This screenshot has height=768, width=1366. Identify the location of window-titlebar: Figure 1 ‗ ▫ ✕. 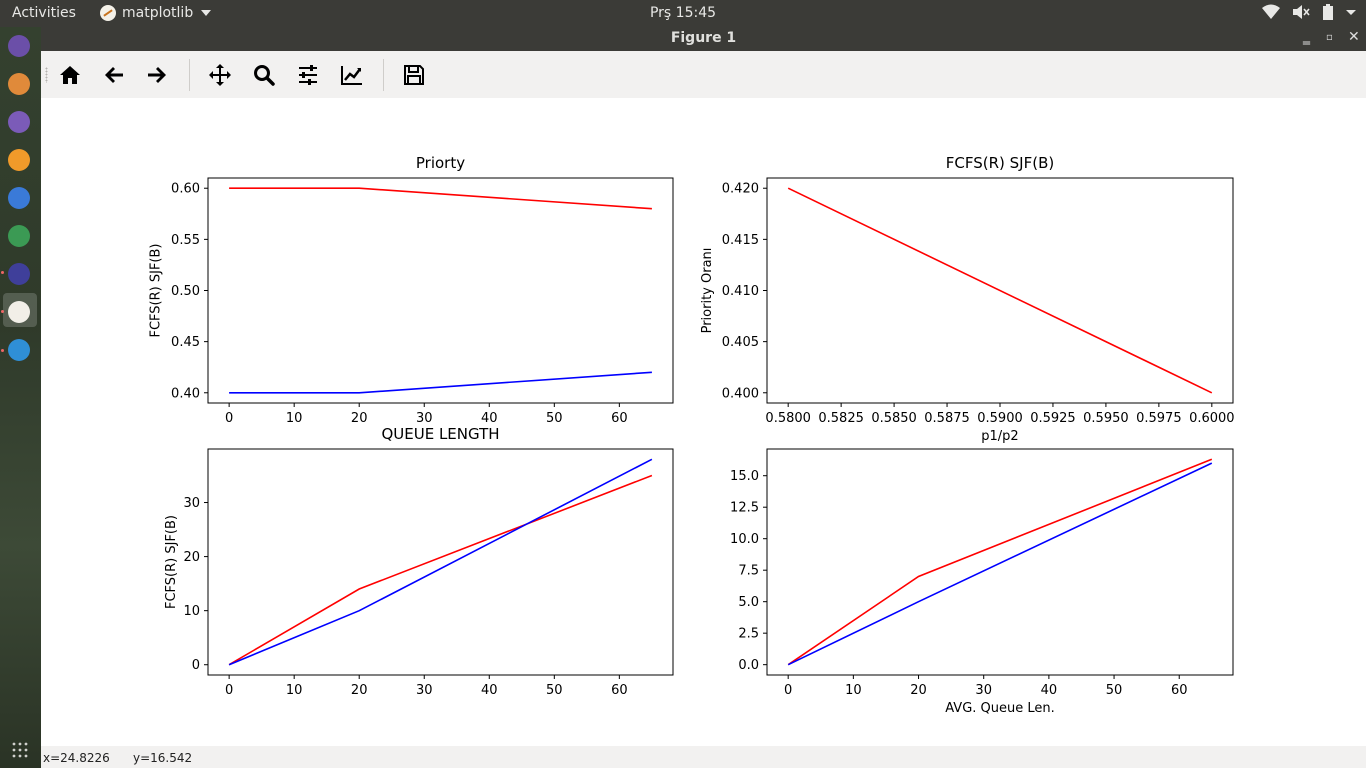
(703, 39).